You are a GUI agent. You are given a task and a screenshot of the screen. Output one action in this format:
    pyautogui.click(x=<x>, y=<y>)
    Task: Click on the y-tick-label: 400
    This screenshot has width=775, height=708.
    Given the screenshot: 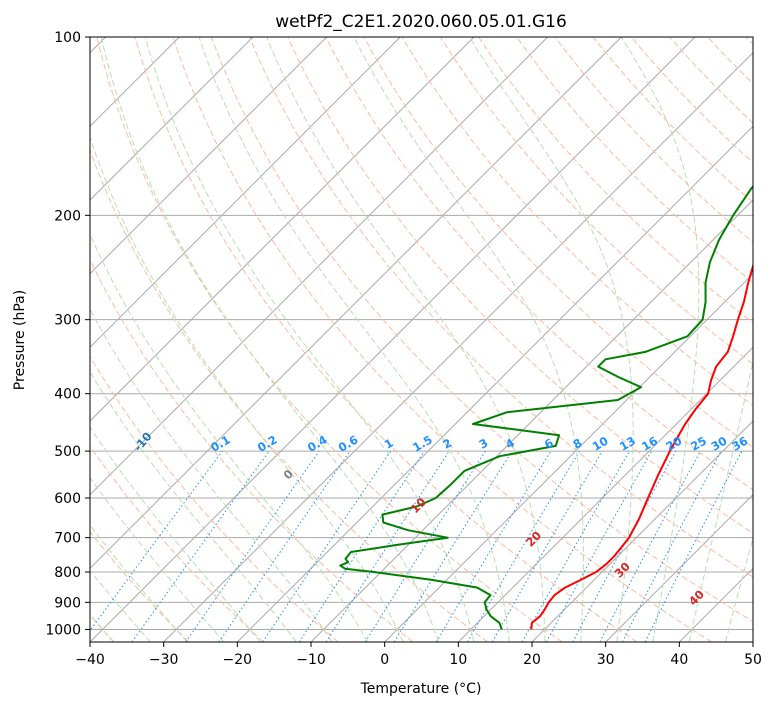 What is the action you would take?
    pyautogui.click(x=67, y=395)
    